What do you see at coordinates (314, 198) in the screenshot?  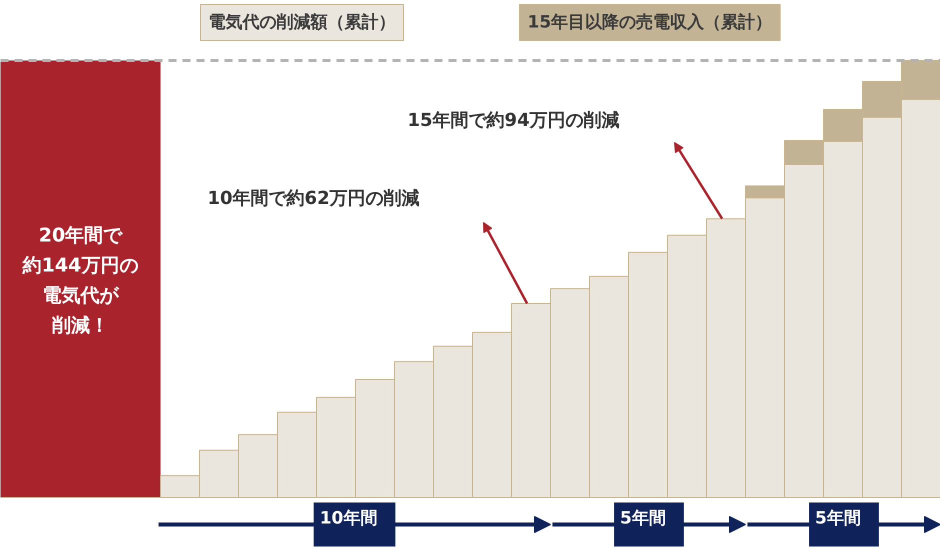 I see `annotation: 10年間で約62万円の削減` at bounding box center [314, 198].